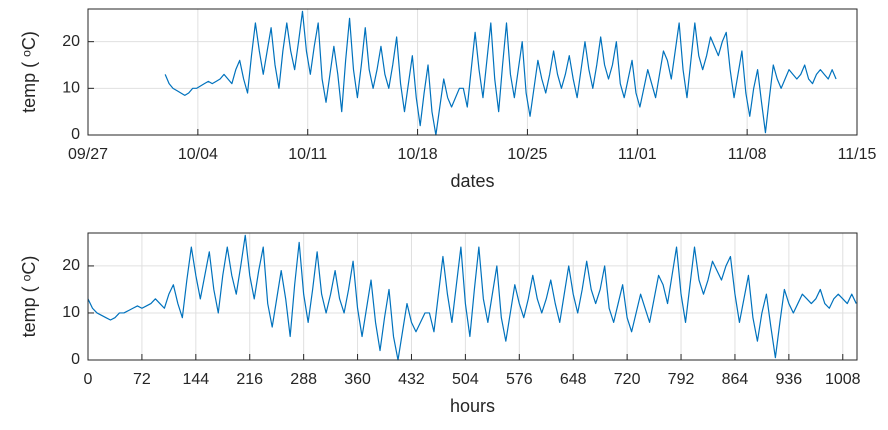 The image size is (888, 430). What do you see at coordinates (88, 379) in the screenshot?
I see `x-tick-label: 0` at bounding box center [88, 379].